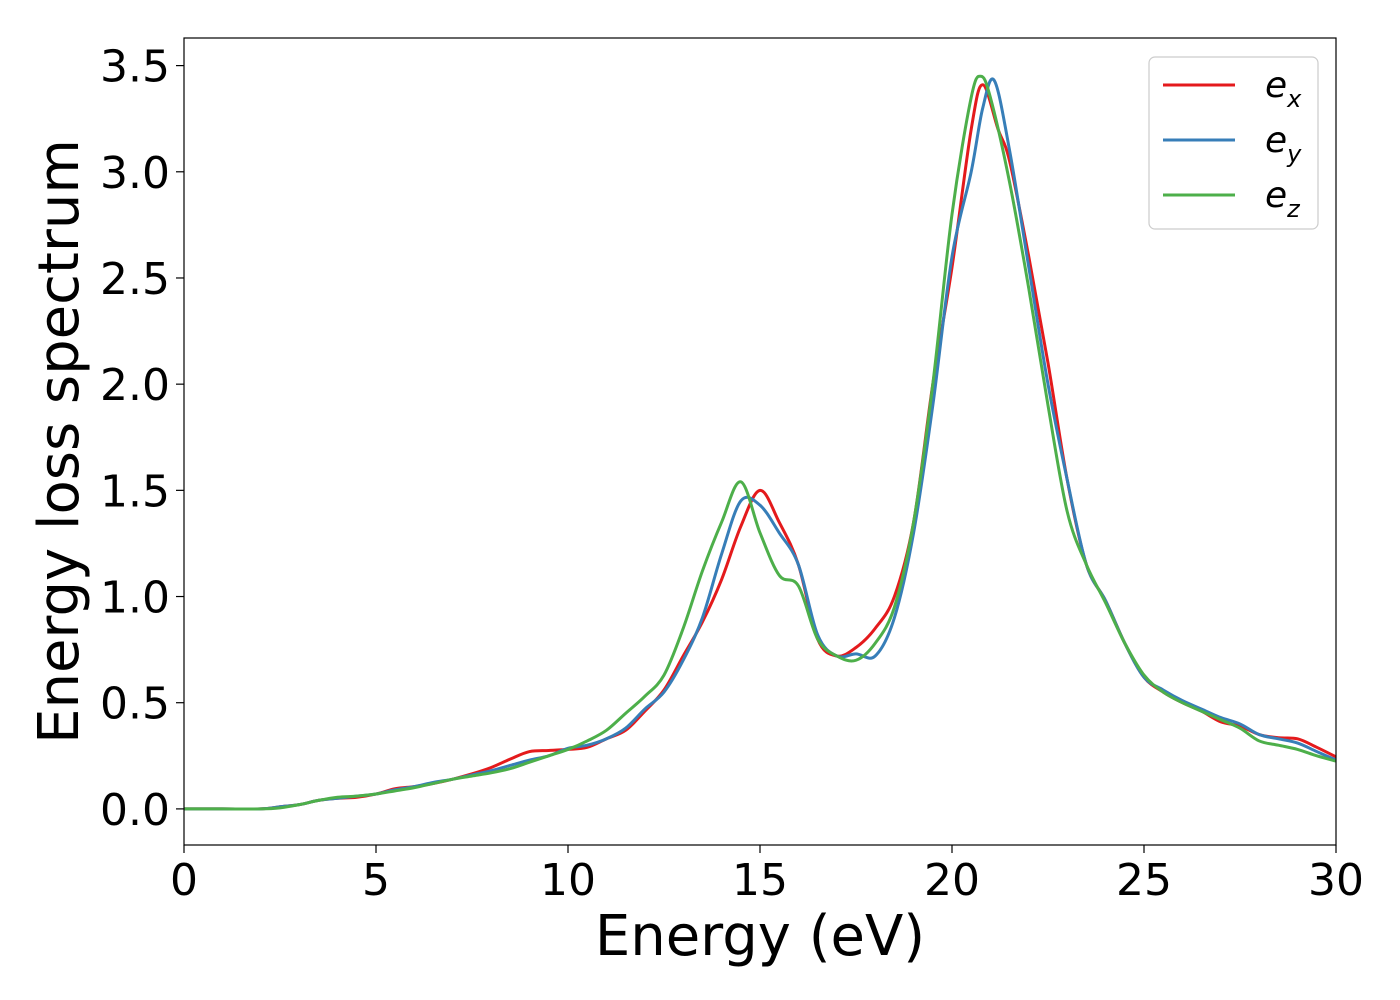 This screenshot has height=1000, width=1400. I want to click on legend-label-x: ex, so click(1283, 89).